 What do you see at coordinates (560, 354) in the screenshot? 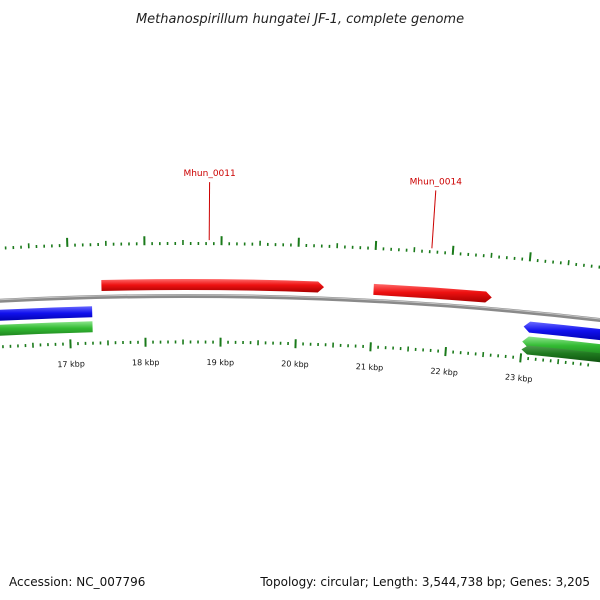
I see `dark-green-gene-feature` at bounding box center [560, 354].